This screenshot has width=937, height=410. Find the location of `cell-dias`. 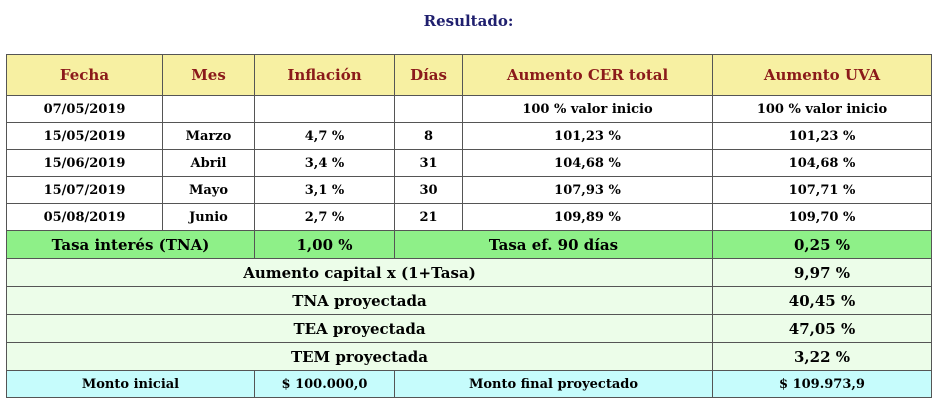

cell-dias is located at coordinates (428, 109).